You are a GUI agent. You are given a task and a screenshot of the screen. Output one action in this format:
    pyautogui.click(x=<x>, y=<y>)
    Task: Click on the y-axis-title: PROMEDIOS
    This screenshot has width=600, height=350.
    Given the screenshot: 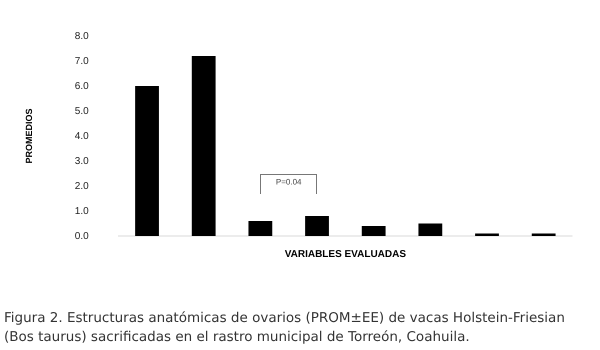 What is the action you would take?
    pyautogui.click(x=29, y=136)
    